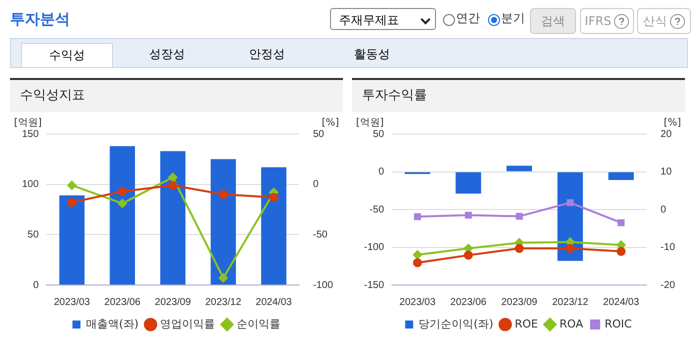 This screenshot has height=342, width=697. Describe the element at coordinates (468, 18) in the screenshot. I see `text: 연간` at that location.